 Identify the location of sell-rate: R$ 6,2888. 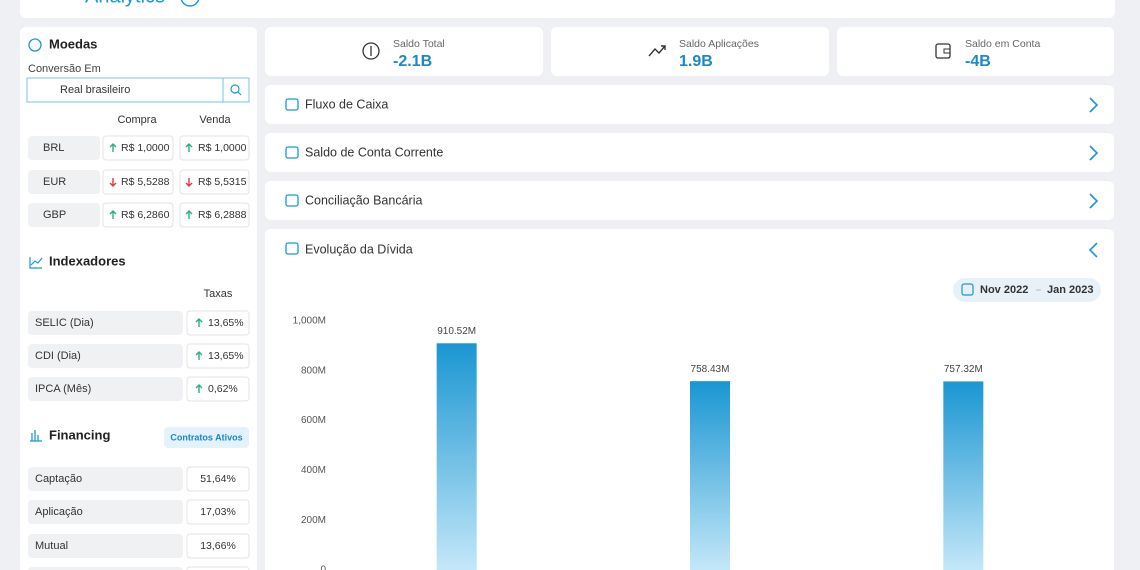
(222, 215).